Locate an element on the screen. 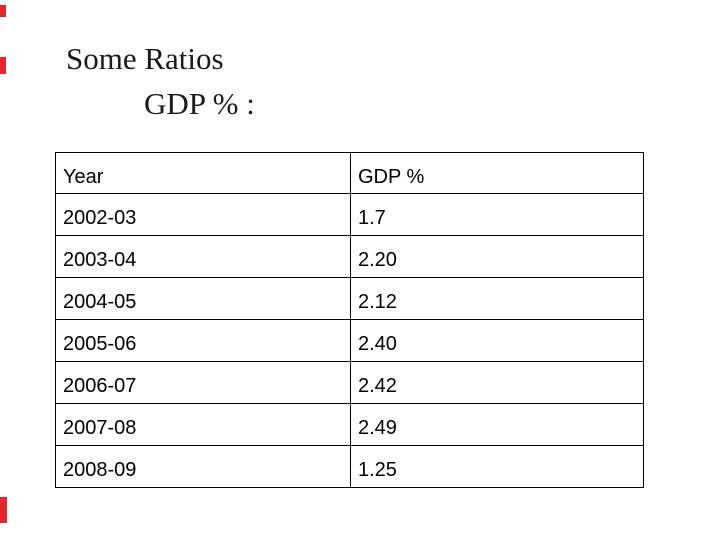 This screenshot has height=546, width=728. year-cell: 2005-06 is located at coordinates (203, 340).